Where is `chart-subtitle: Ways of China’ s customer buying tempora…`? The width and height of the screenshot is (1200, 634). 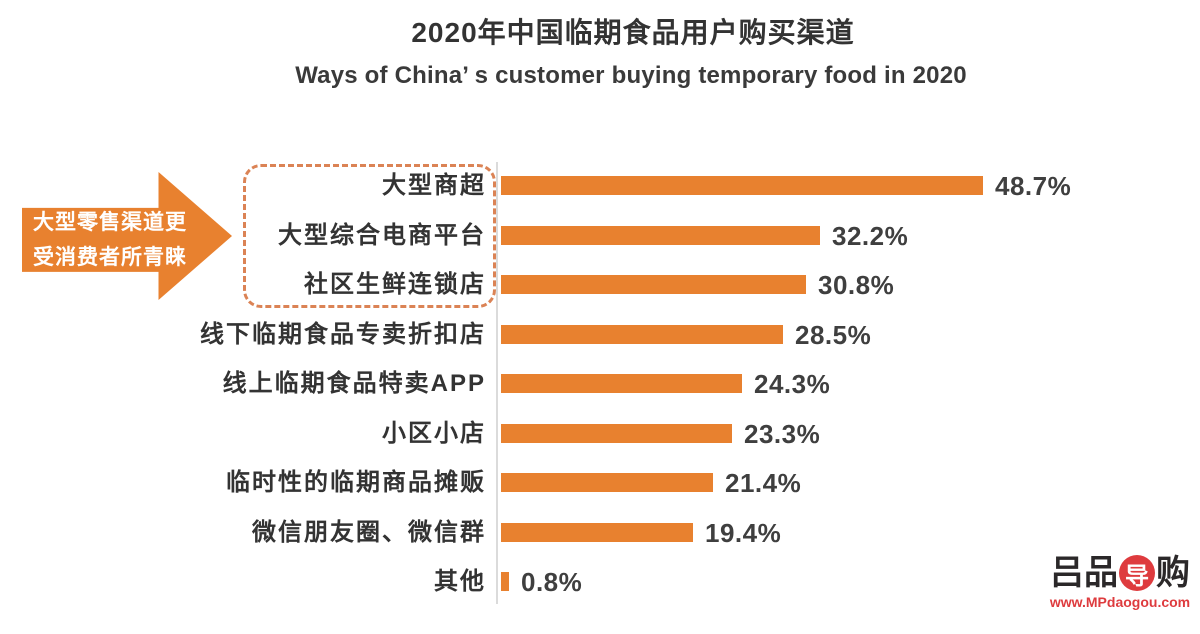
chart-subtitle: Ways of China’ s customer buying tempora… is located at coordinates (631, 75).